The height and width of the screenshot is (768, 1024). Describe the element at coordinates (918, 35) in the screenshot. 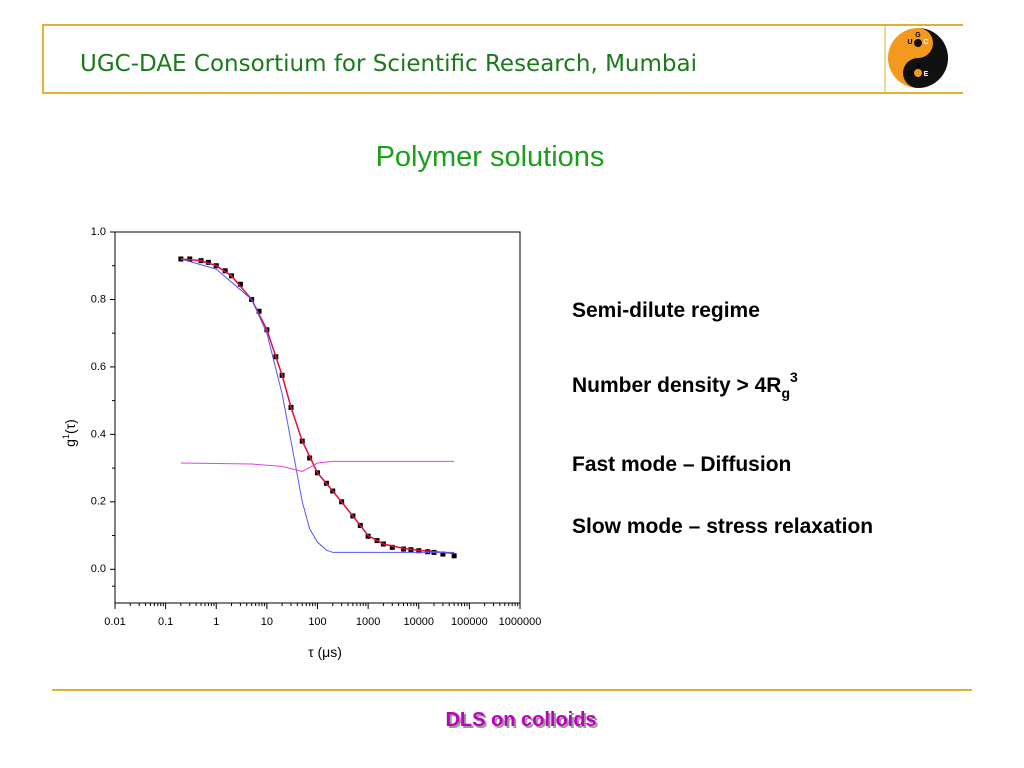

I see `logo-letter: G` at that location.